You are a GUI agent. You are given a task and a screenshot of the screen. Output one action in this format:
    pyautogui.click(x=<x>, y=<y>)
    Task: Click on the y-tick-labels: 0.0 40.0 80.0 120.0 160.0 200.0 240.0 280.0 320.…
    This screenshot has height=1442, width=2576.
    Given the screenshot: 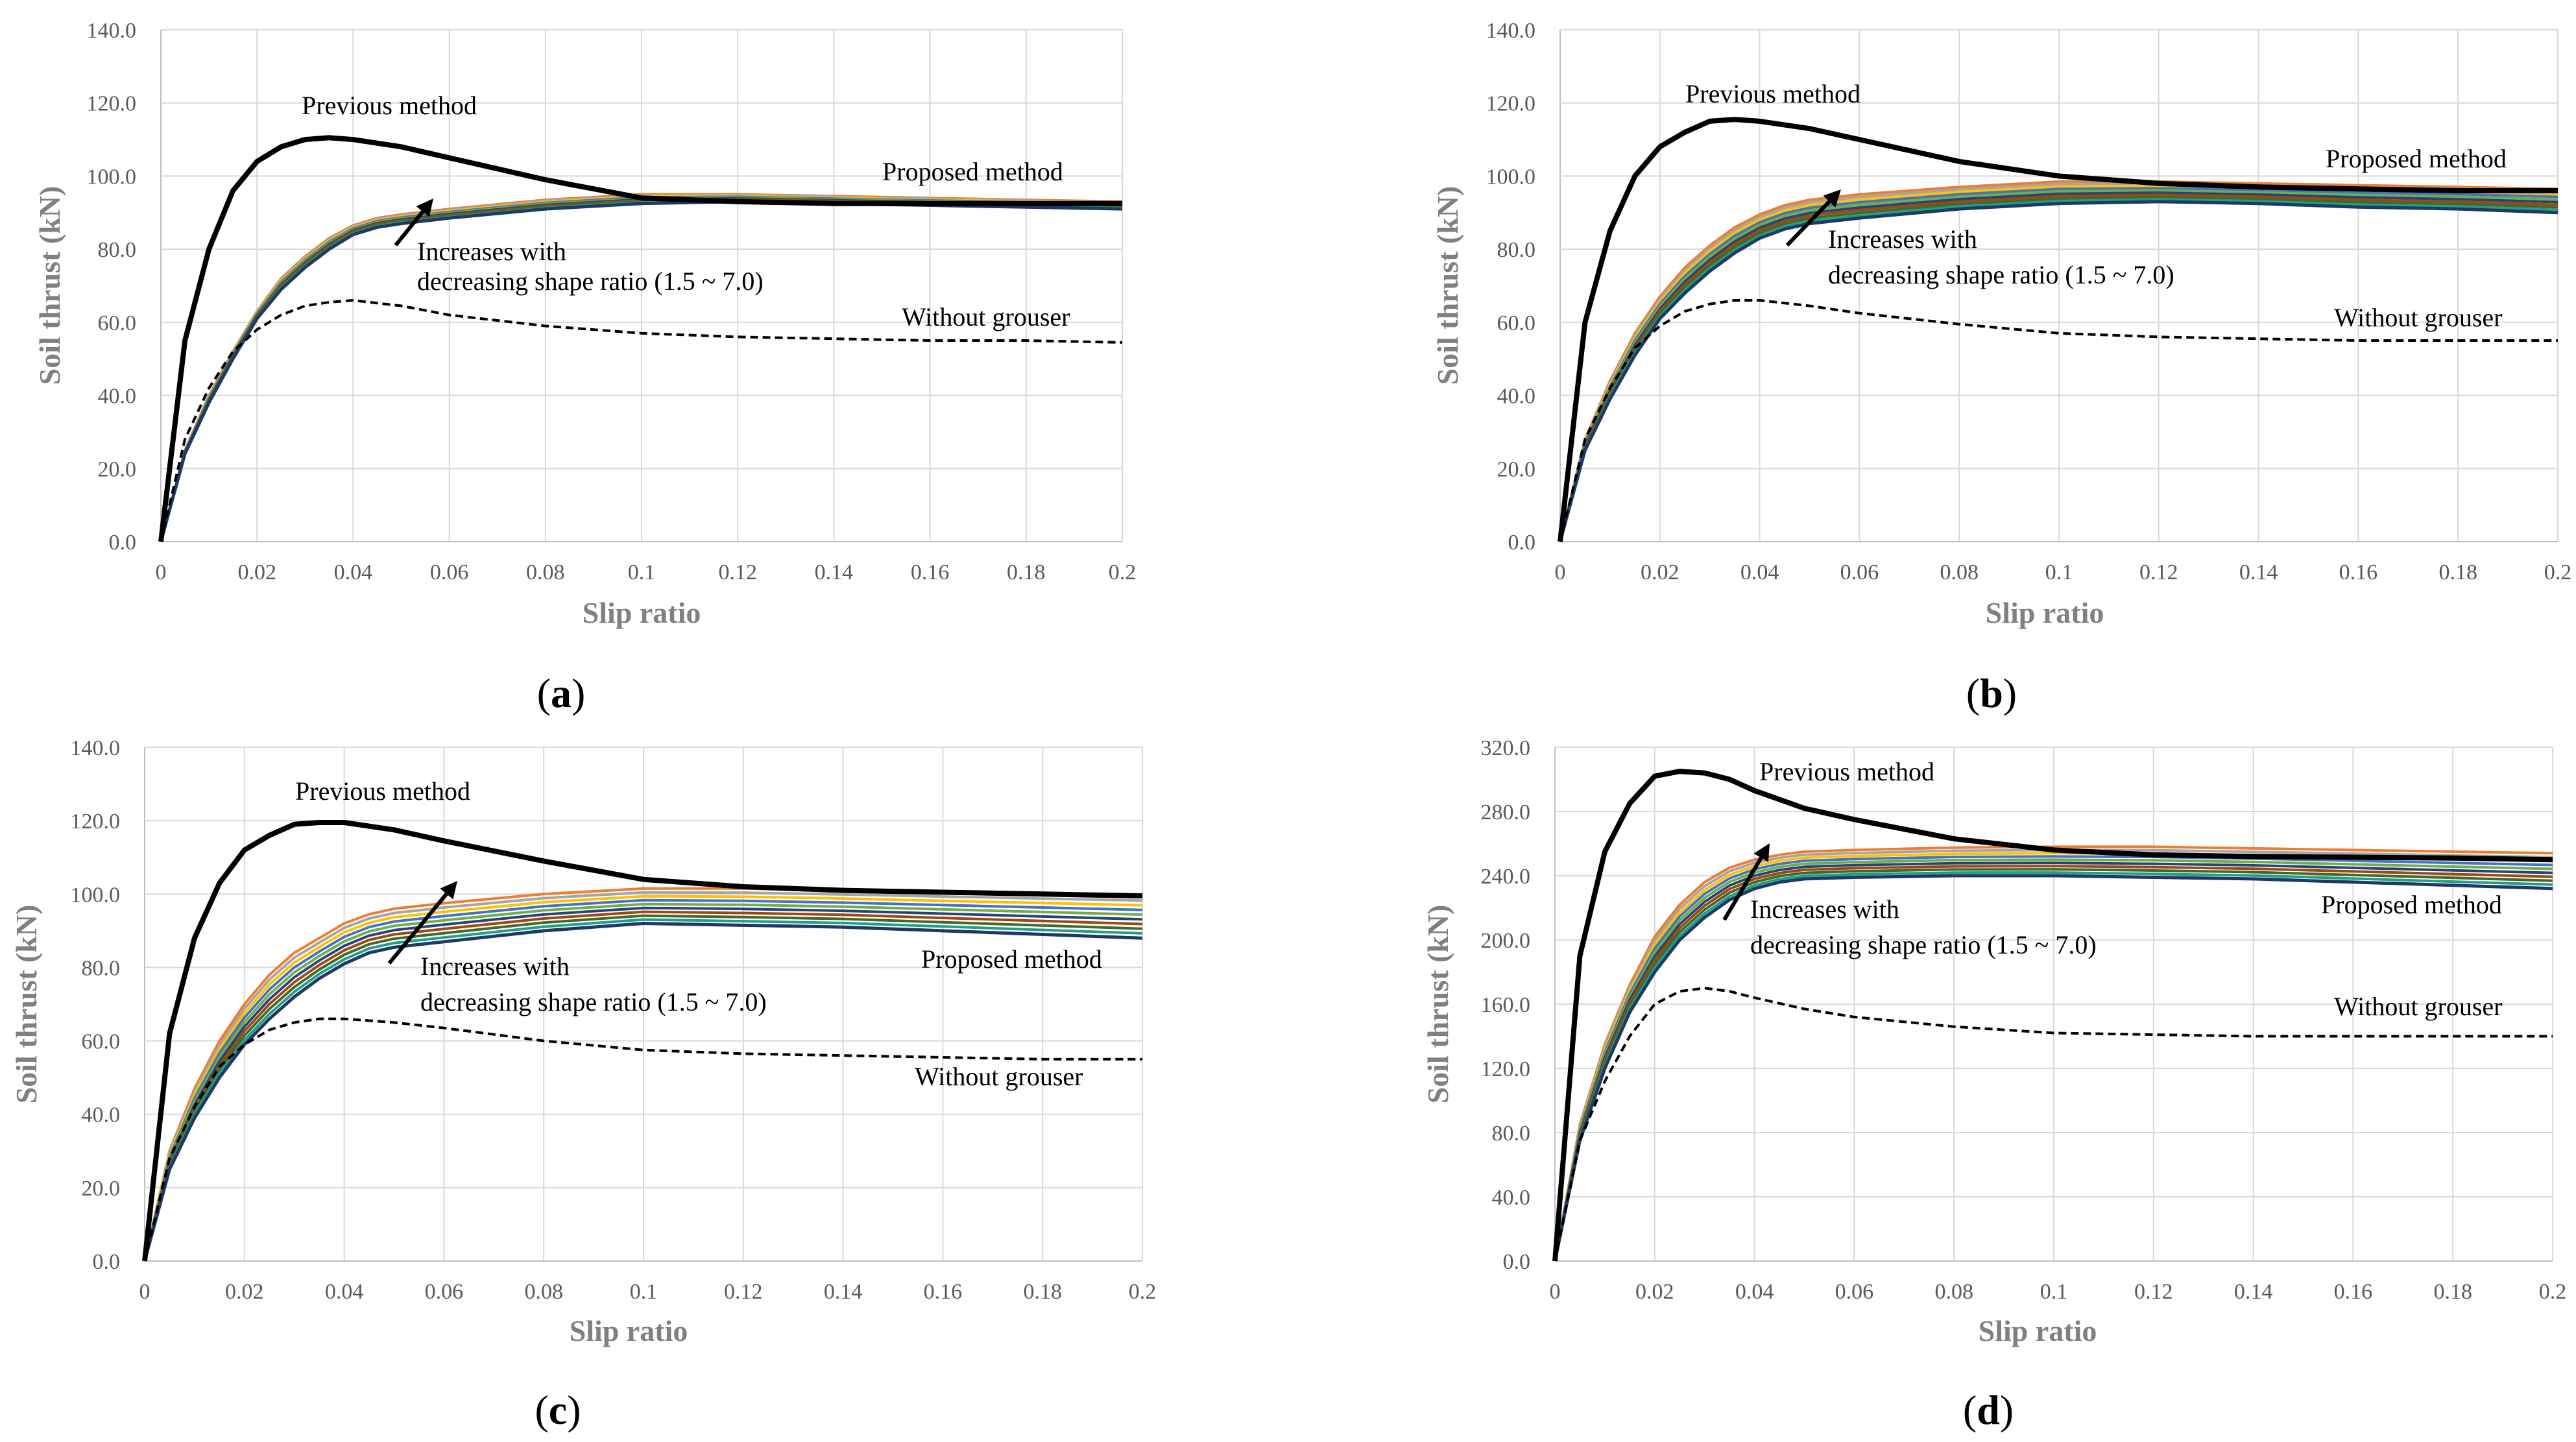 What is the action you would take?
    pyautogui.click(x=1506, y=1005)
    